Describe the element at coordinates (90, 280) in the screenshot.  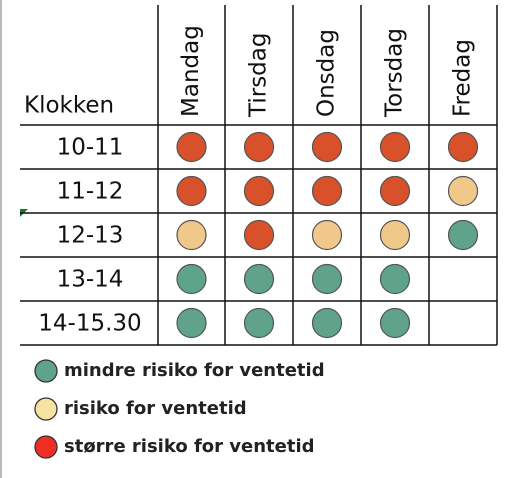
I see `time-label: 13-14` at that location.